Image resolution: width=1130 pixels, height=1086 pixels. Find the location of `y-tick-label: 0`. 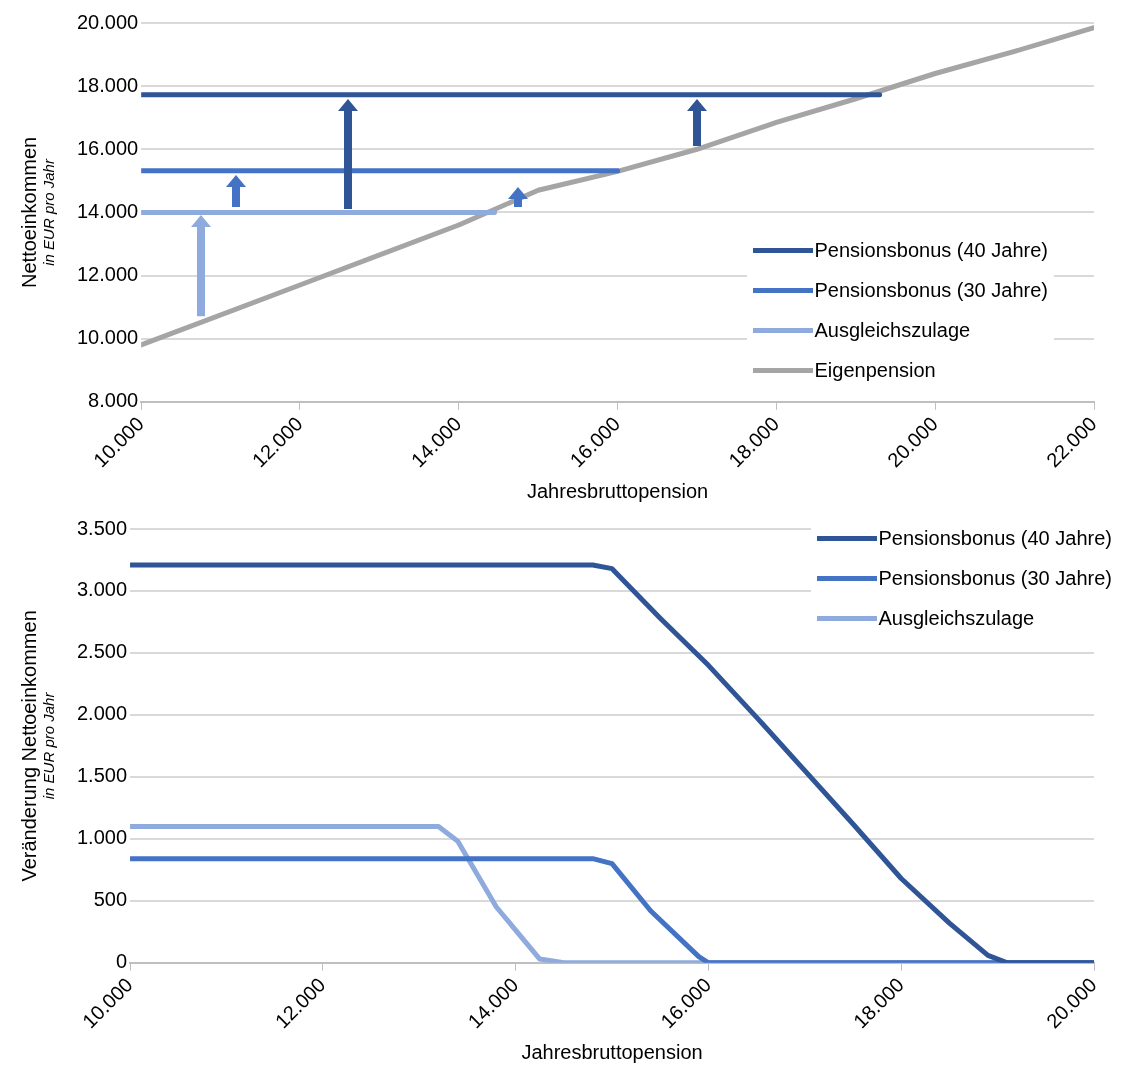

y-tick-label: 0 is located at coordinates (121, 961).